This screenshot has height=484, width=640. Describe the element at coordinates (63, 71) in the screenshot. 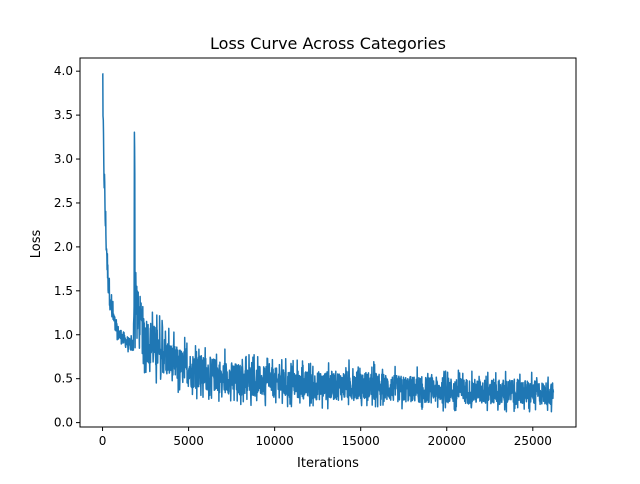

I see `y-tick-label: 4.0` at that location.